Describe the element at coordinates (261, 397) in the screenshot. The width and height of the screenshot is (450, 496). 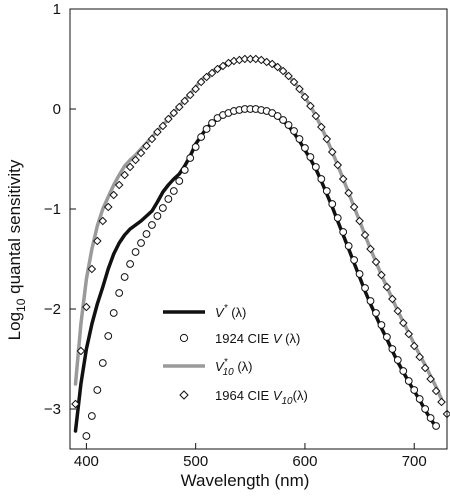
I see `legend-entry-1964-cie: 1964 CIE V10(λ)` at that location.